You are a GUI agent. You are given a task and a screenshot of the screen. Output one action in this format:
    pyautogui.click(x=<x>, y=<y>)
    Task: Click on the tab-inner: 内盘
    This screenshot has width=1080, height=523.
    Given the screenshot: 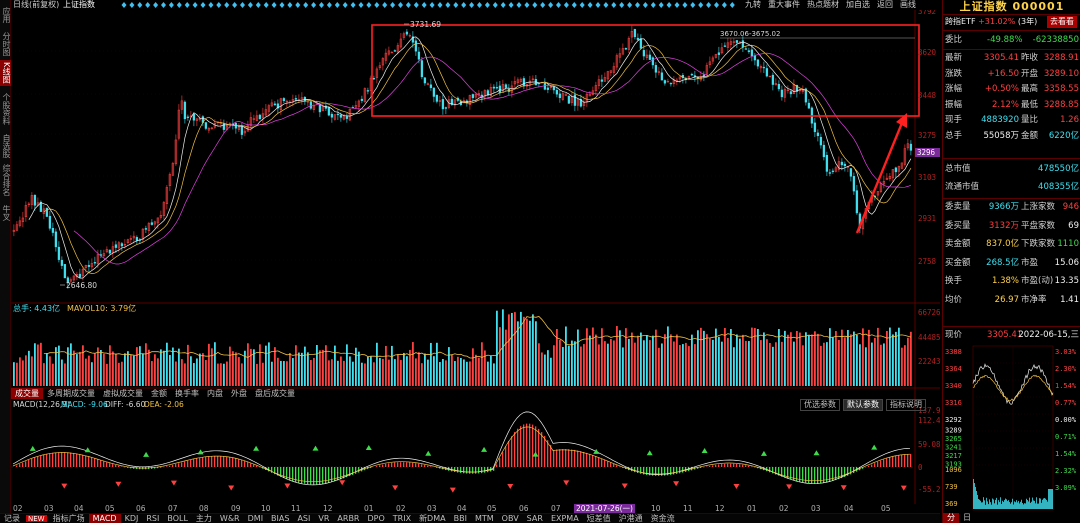 What is the action you would take?
    pyautogui.click(x=215, y=393)
    